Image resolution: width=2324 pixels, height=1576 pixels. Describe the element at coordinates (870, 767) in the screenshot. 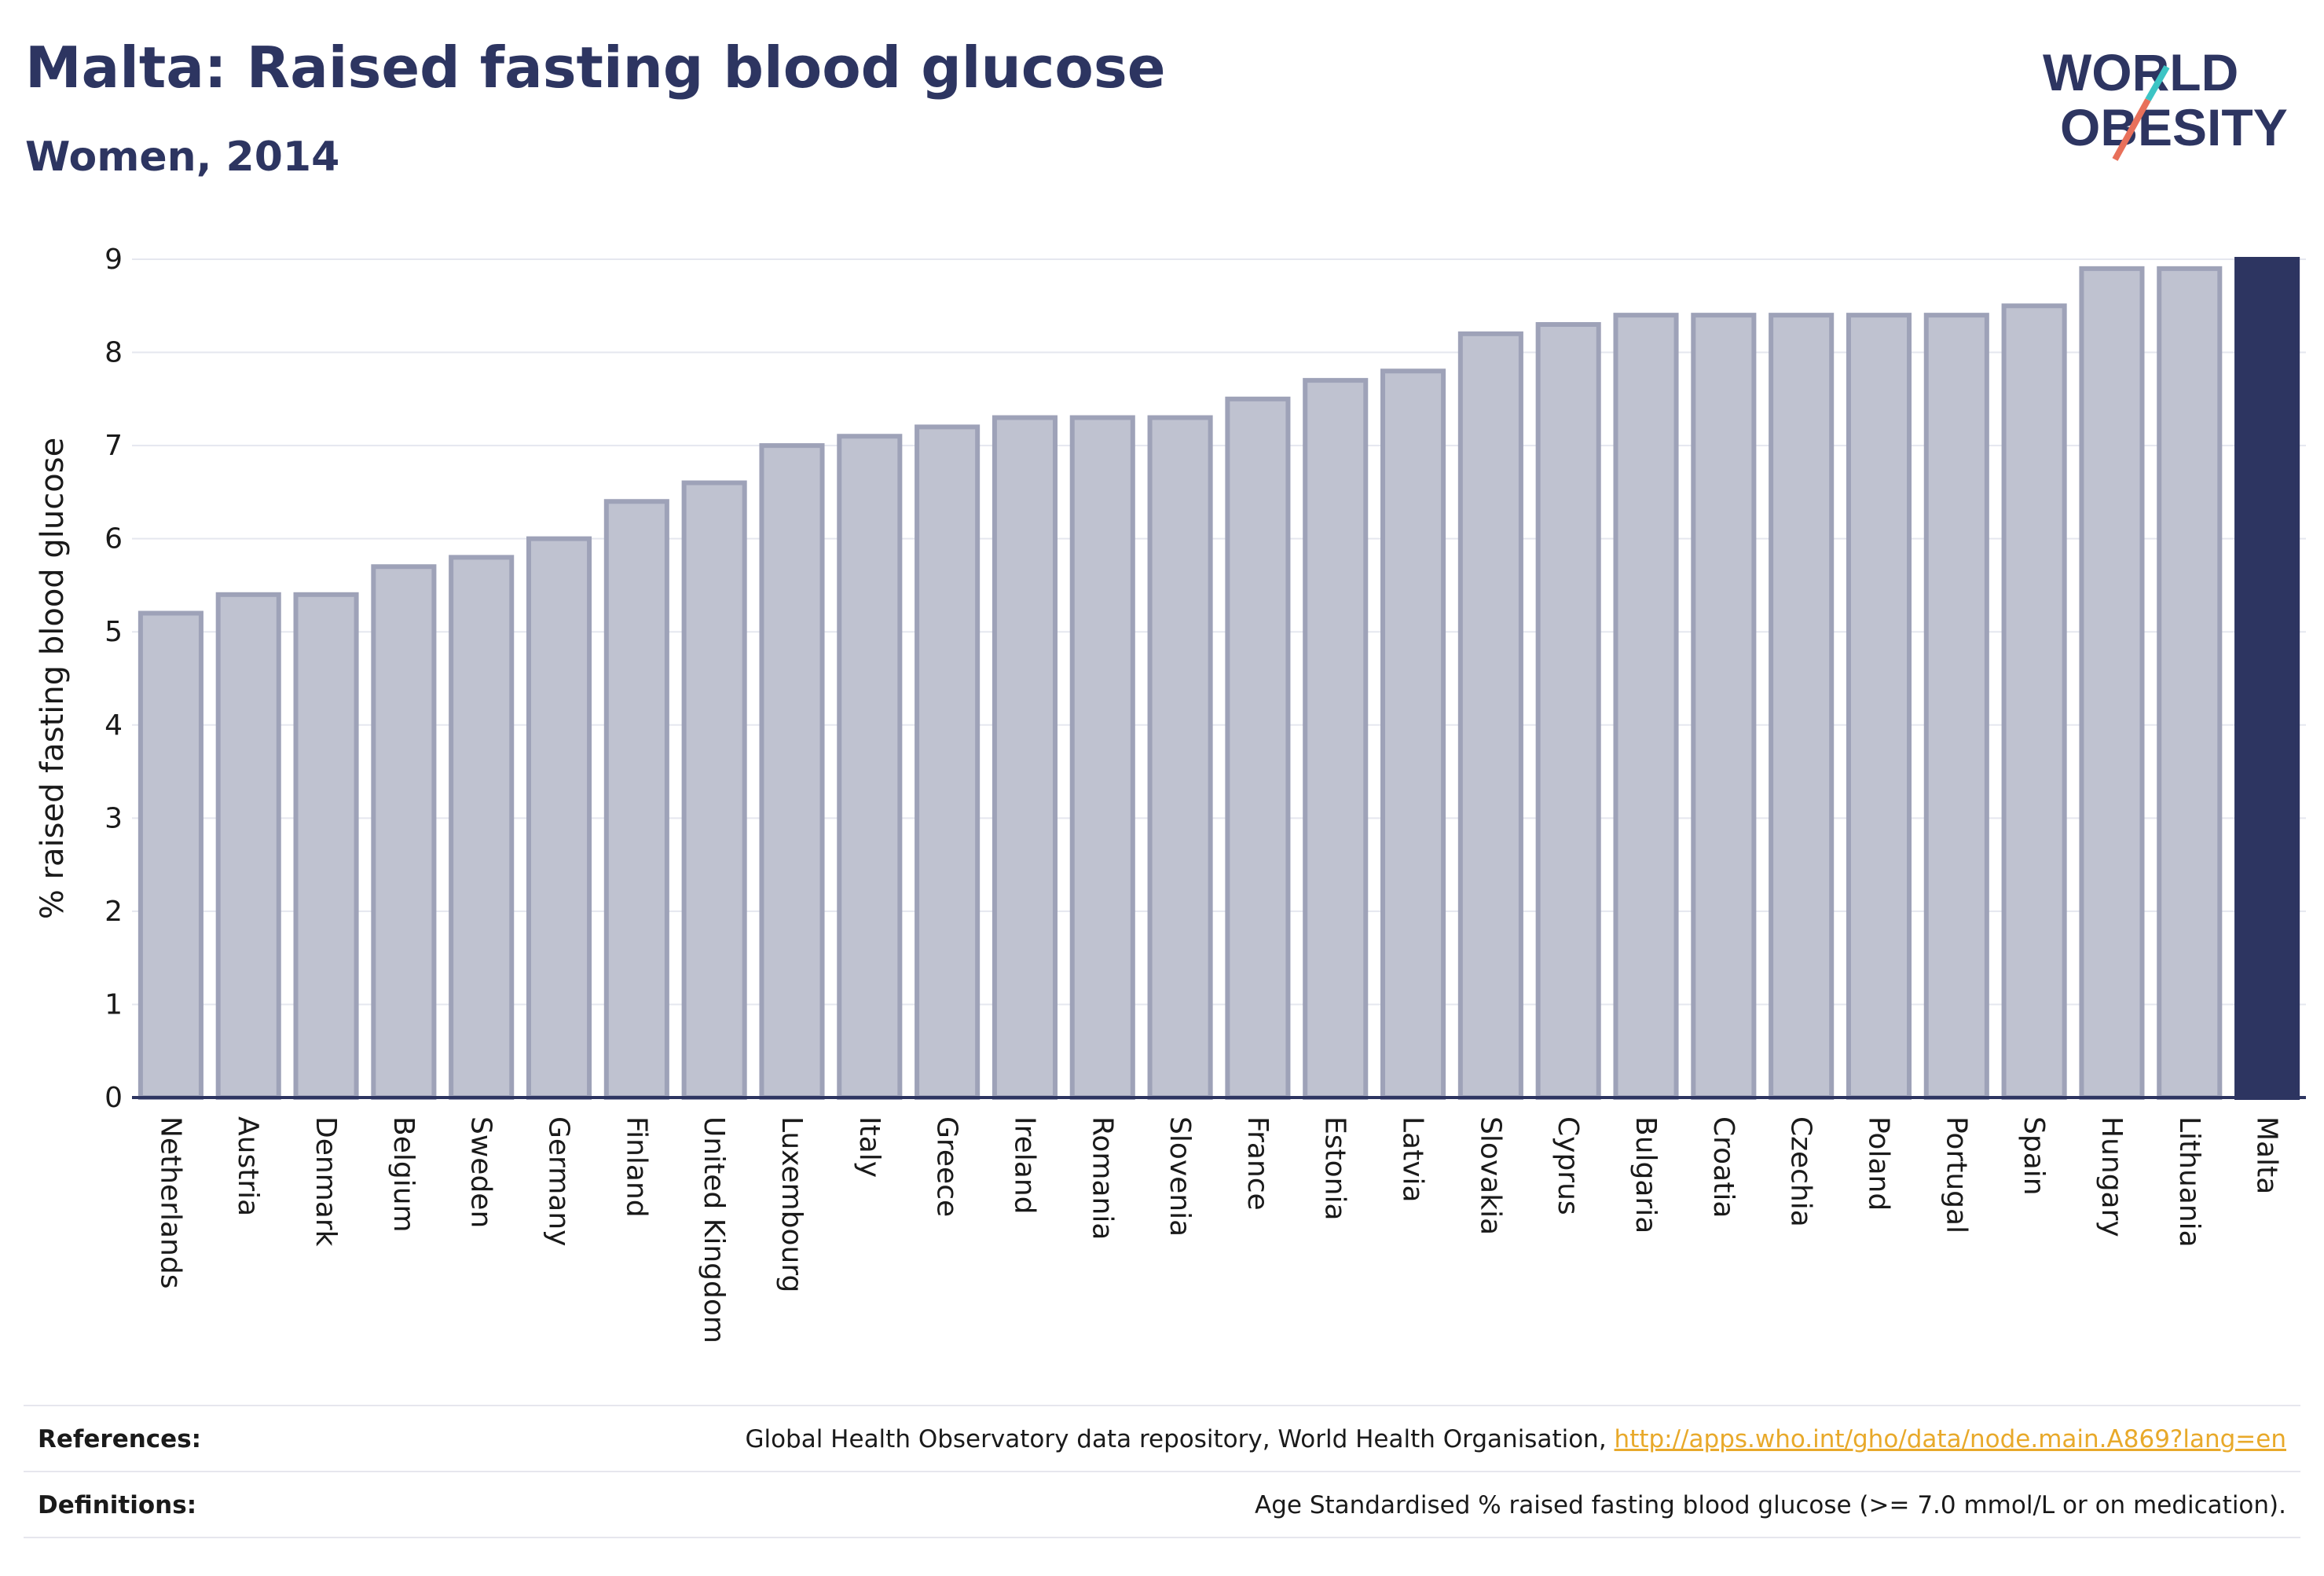

I see `bar-italy` at that location.